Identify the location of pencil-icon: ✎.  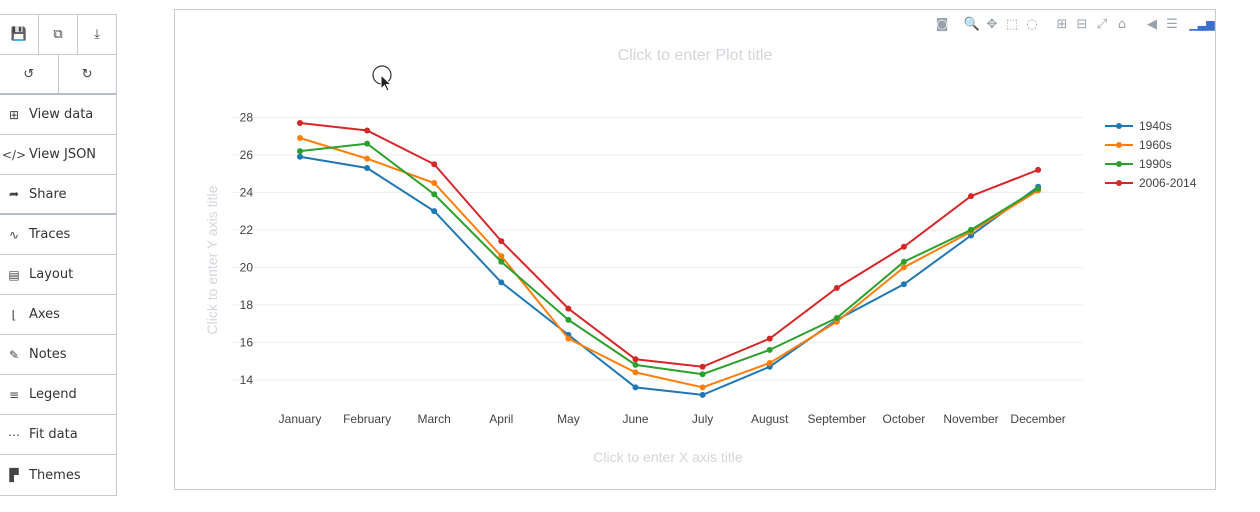
(14, 354).